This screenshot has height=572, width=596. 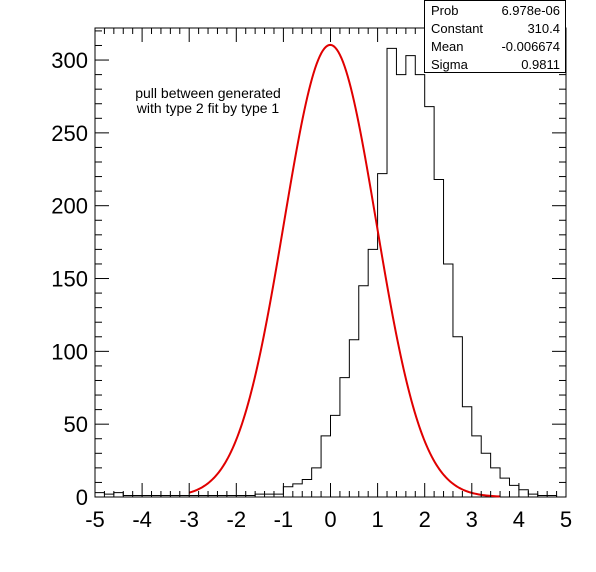 I want to click on x-tick-label: -4, so click(x=142, y=519).